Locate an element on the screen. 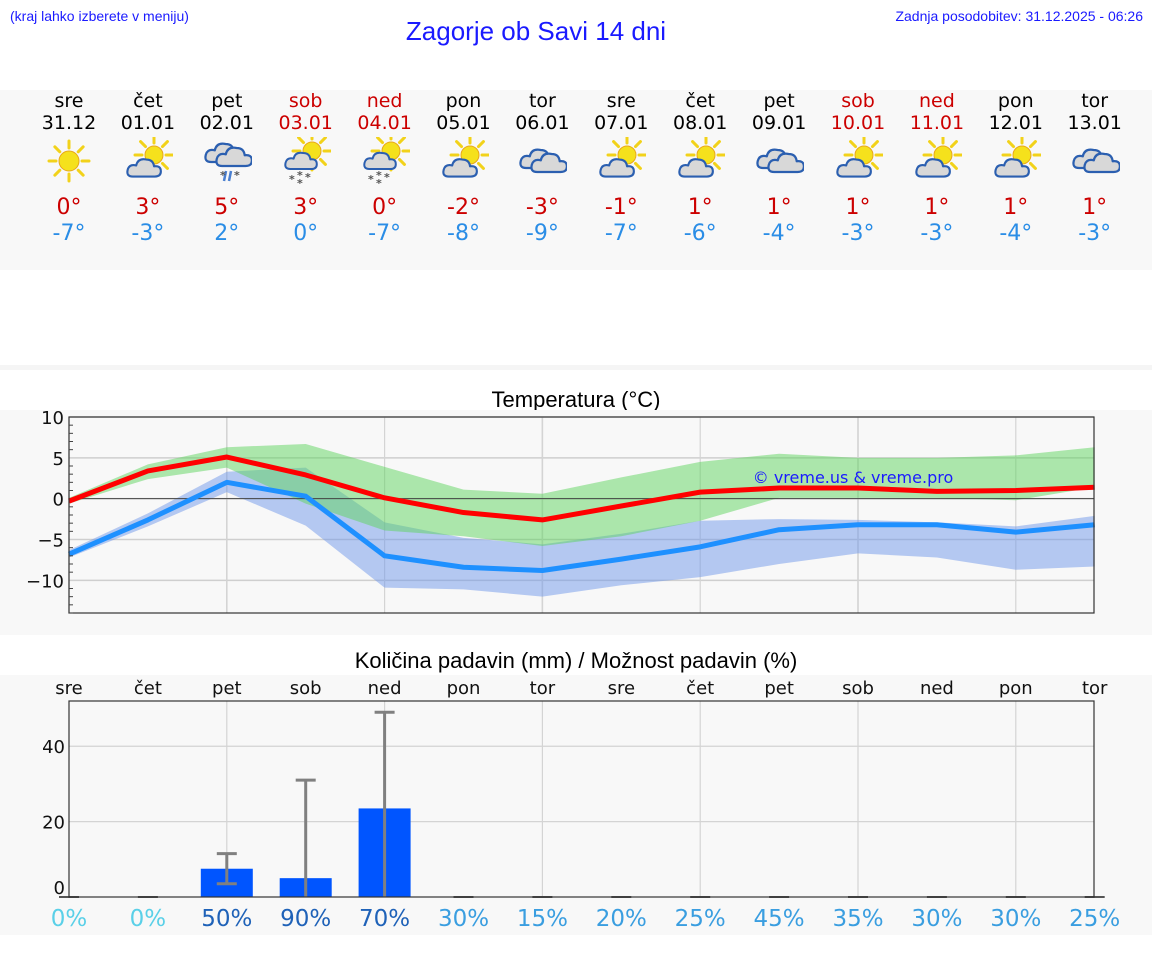  partly-cloudy-snow-icon: * * * * is located at coordinates (307, 160).